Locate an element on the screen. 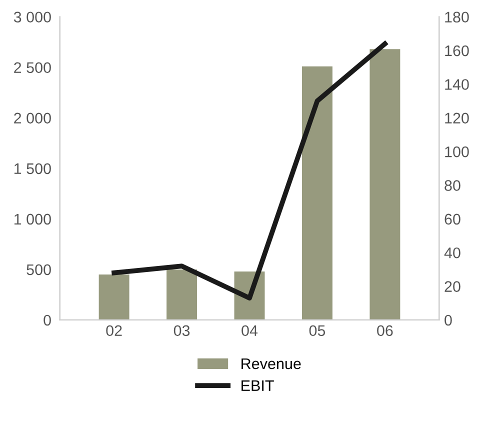 The width and height of the screenshot is (499, 421). x-tick-label: 02 is located at coordinates (114, 330).